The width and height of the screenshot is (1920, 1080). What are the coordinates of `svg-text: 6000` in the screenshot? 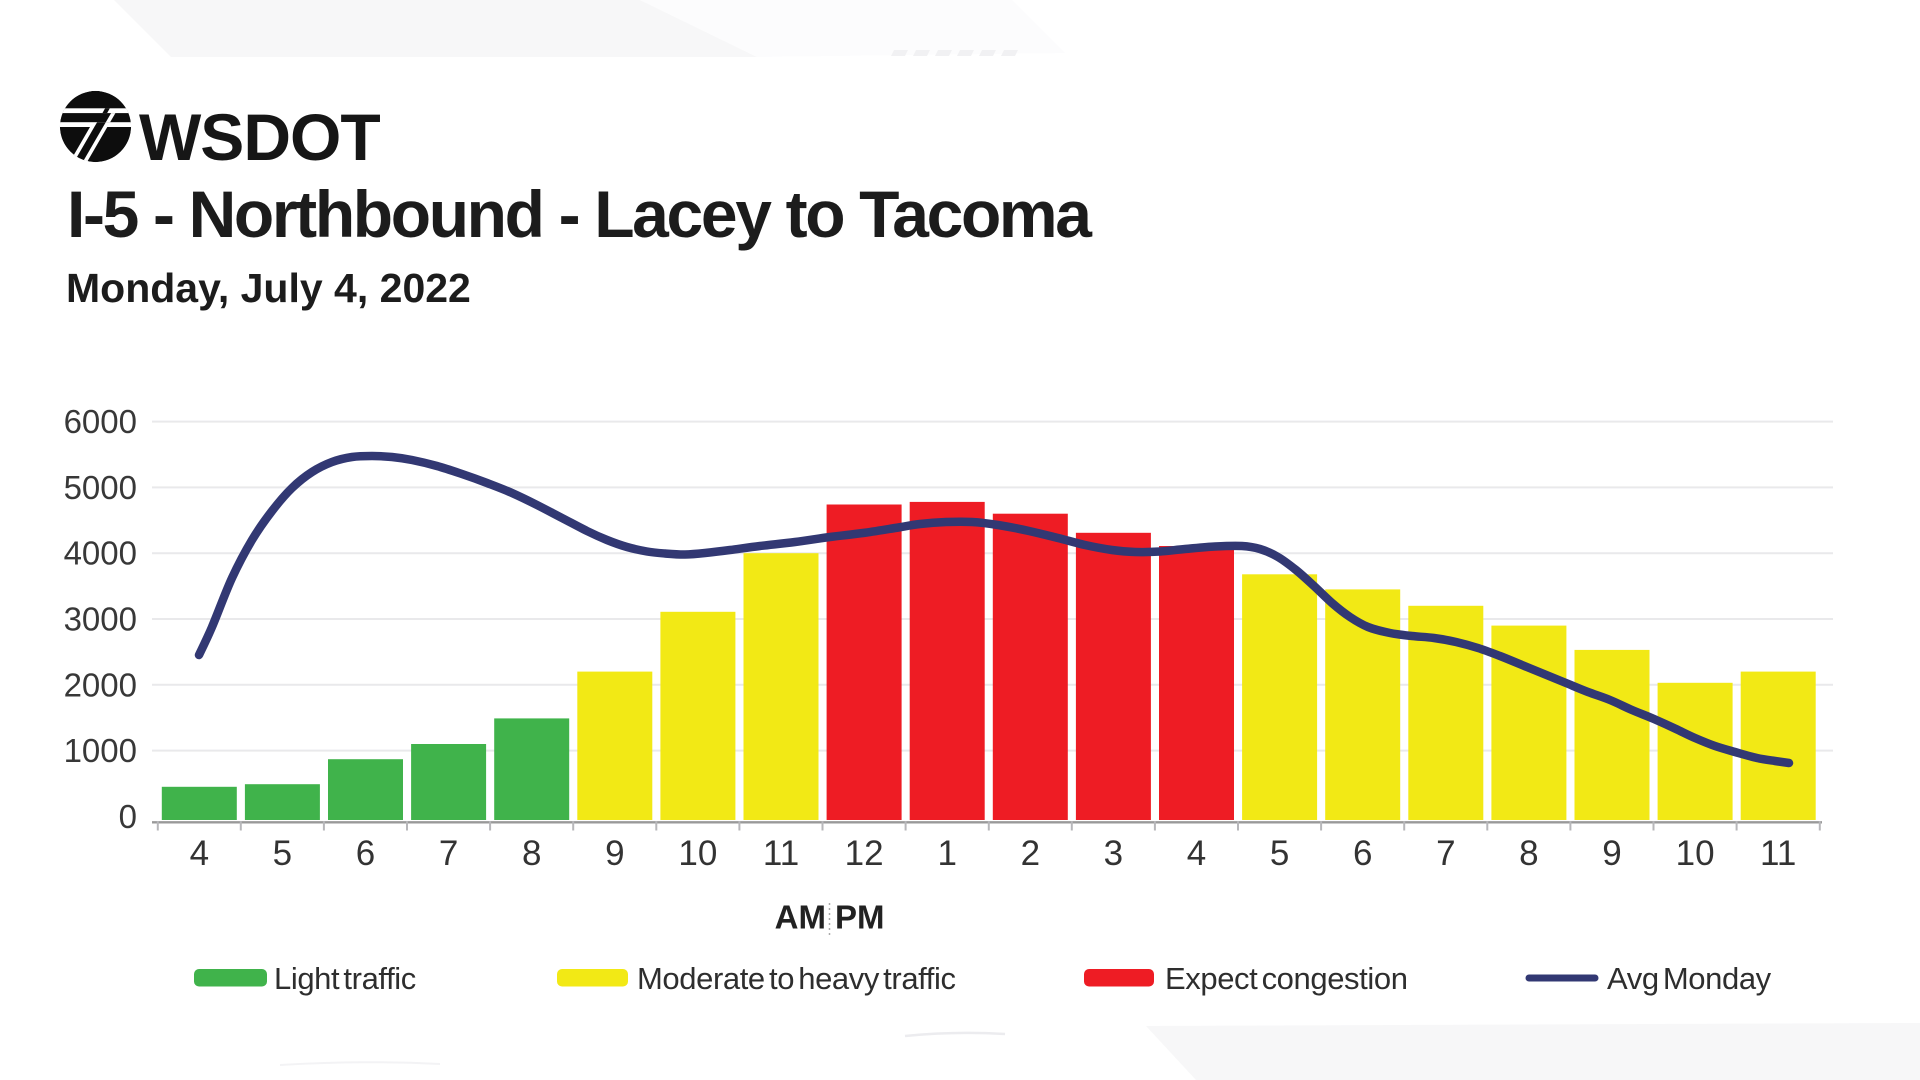 It's located at (100, 421).